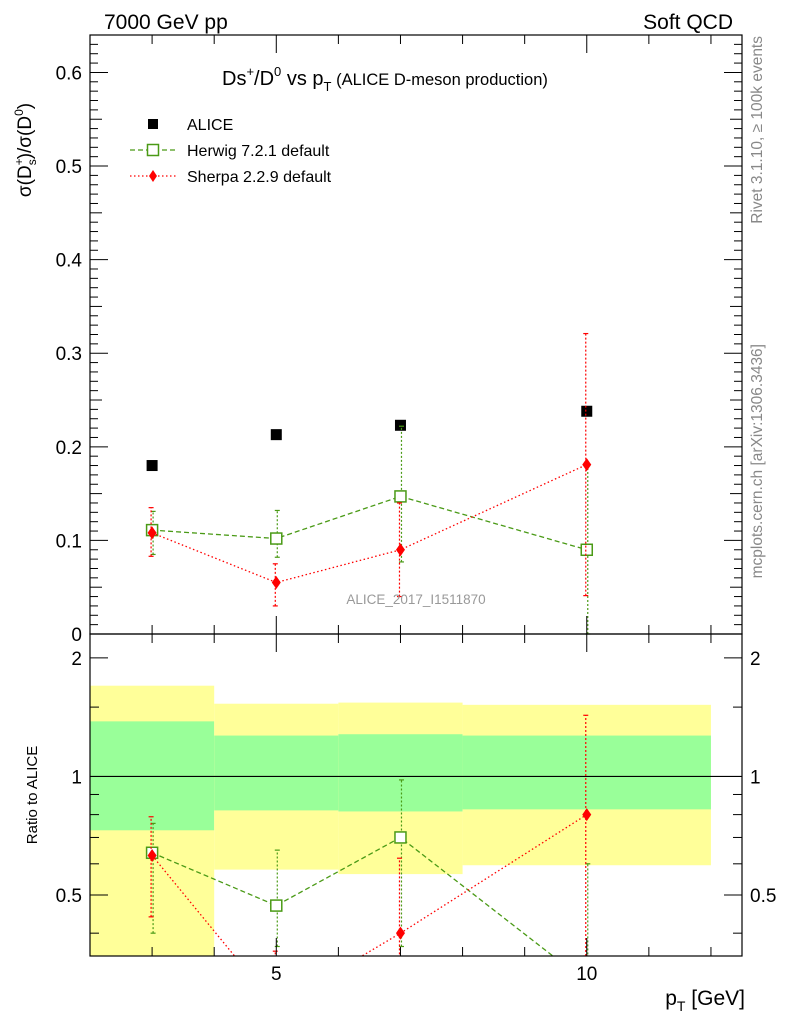  Describe the element at coordinates (69, 448) in the screenshot. I see `y-tick-label: 0.2` at that location.